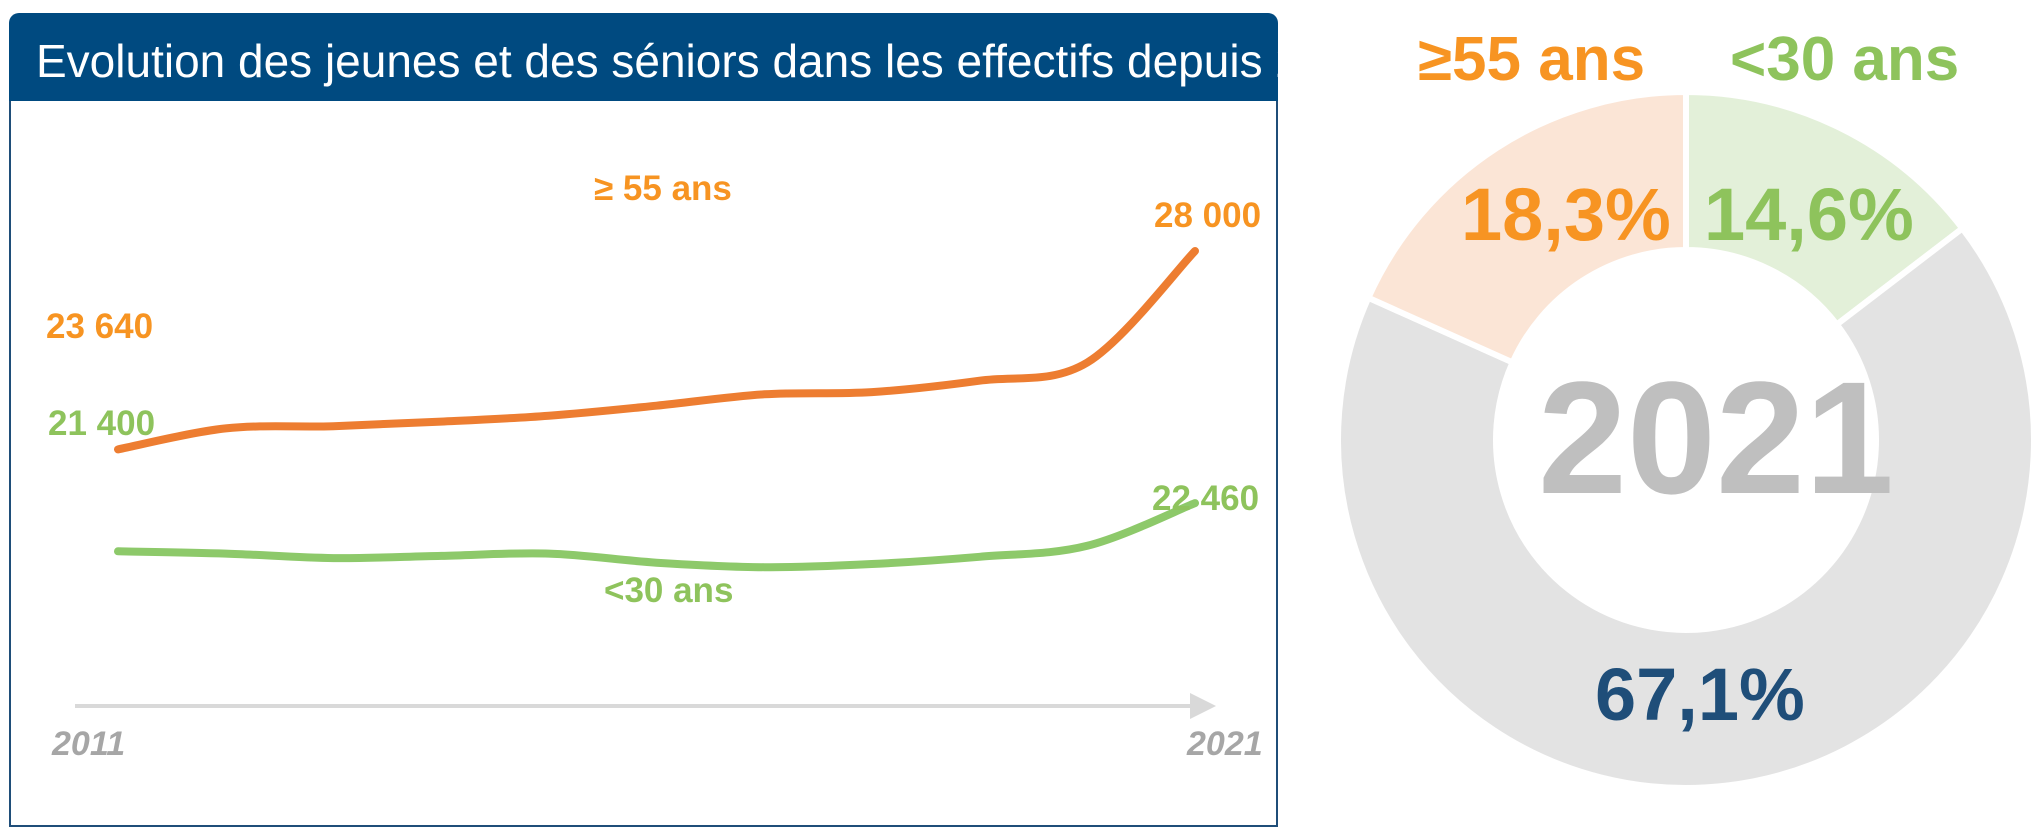 This screenshot has width=2033, height=830. I want to click on series-label-junior: <30 ans, so click(668, 590).